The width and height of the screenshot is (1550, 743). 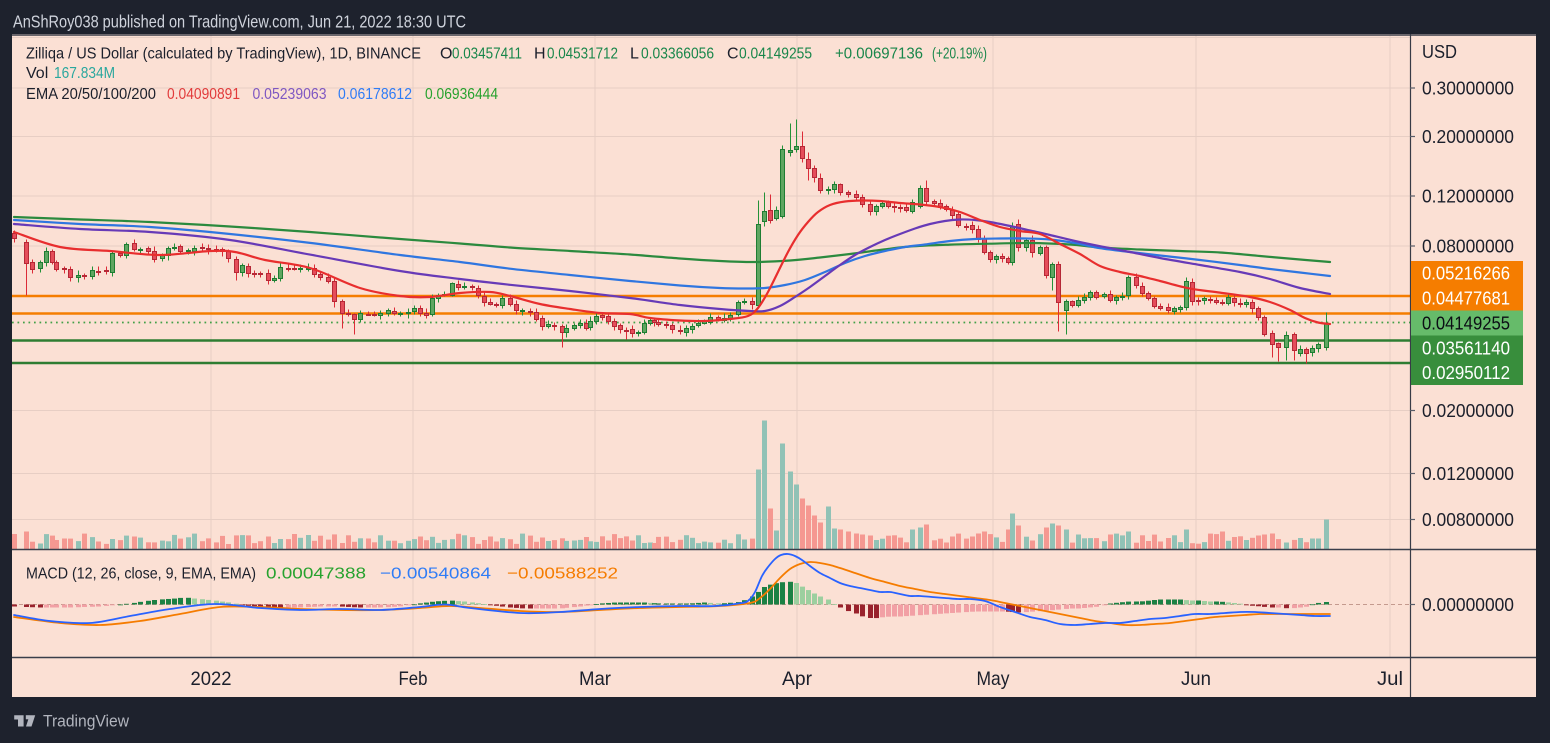 I want to click on svg-text: 0.12000000, so click(x=1468, y=196).